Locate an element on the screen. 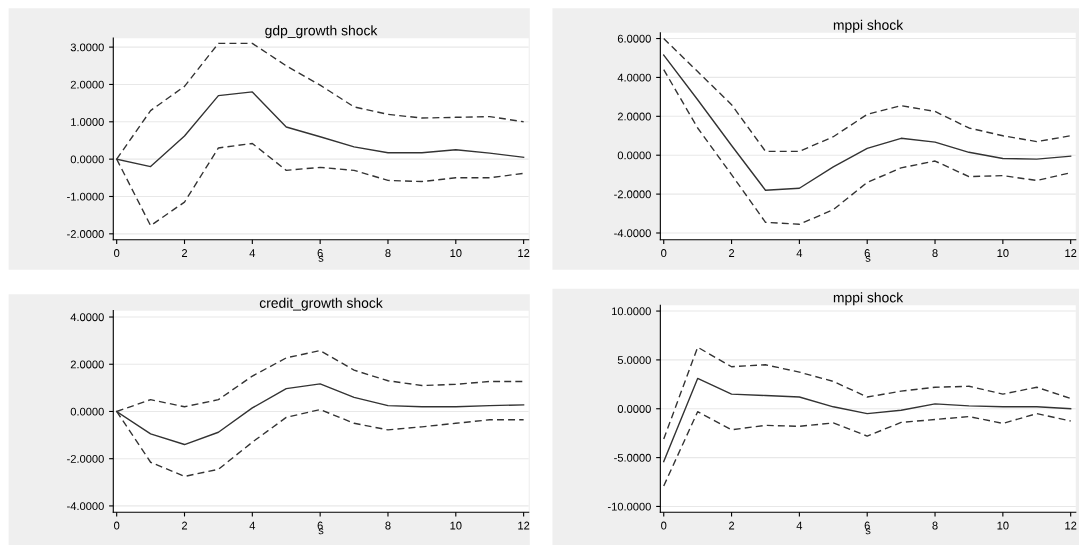 This screenshot has width=1079, height=545. y-tick-label: -1.0000 is located at coordinates (85, 196).